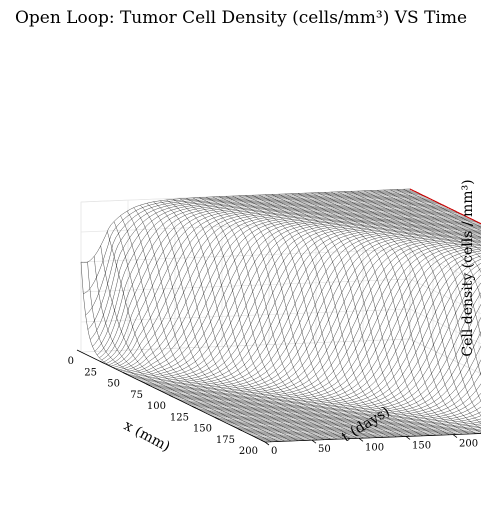 This screenshot has height=523, width=481. Describe the element at coordinates (90, 372) in the screenshot. I see `x-tick-label: 25` at that location.